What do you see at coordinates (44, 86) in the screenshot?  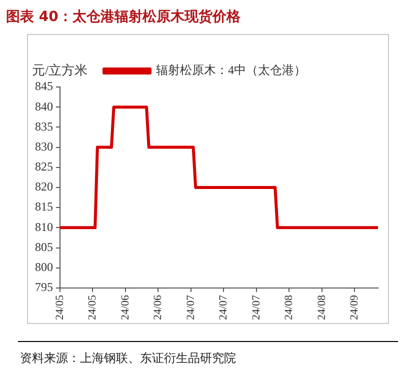 I see `y-tick-label: 845` at bounding box center [44, 86].